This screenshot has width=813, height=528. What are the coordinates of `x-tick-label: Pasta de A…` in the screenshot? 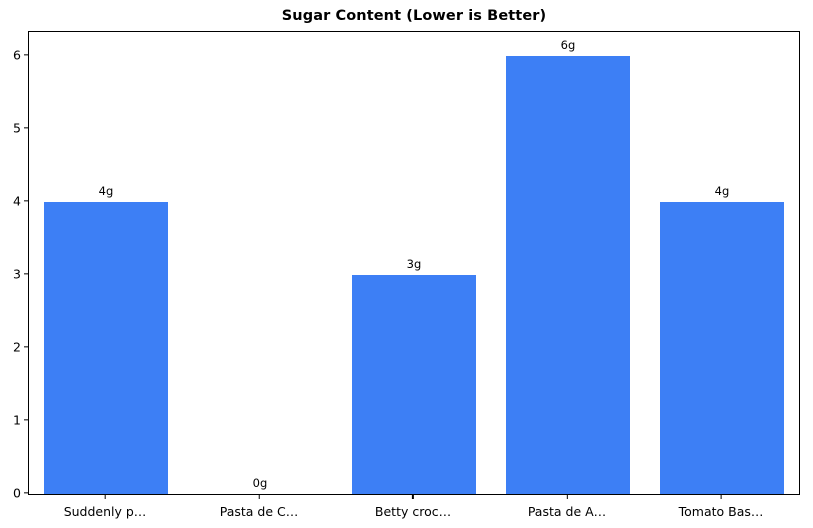 It's located at (567, 511).